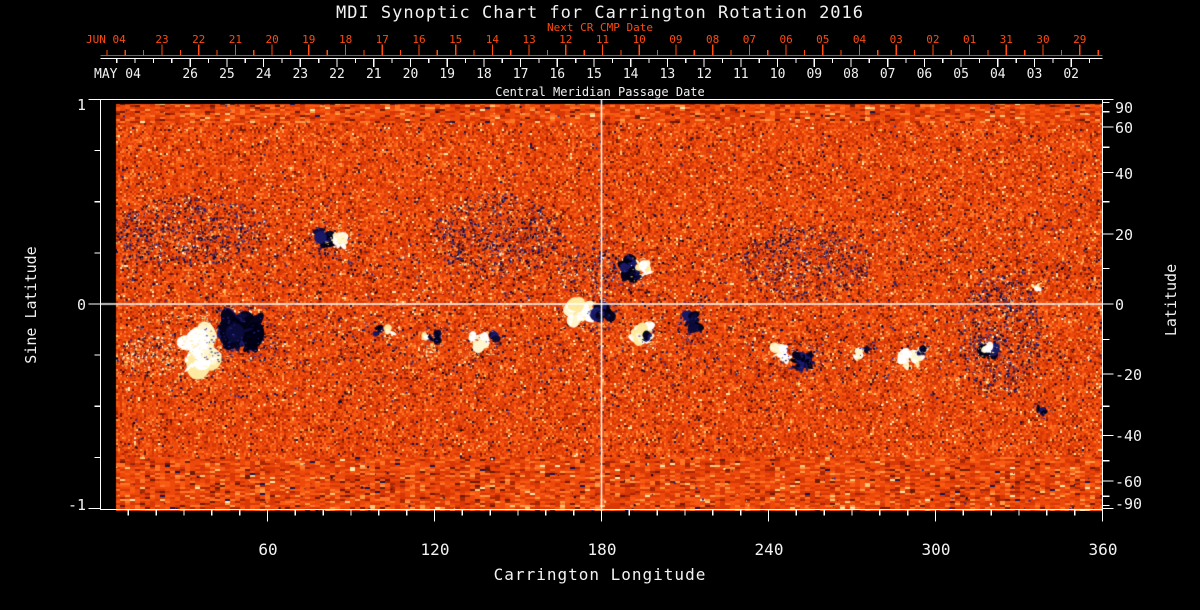 Image resolution: width=1200 pixels, height=610 pixels. I want to click on red-day-label: 21, so click(235, 39).